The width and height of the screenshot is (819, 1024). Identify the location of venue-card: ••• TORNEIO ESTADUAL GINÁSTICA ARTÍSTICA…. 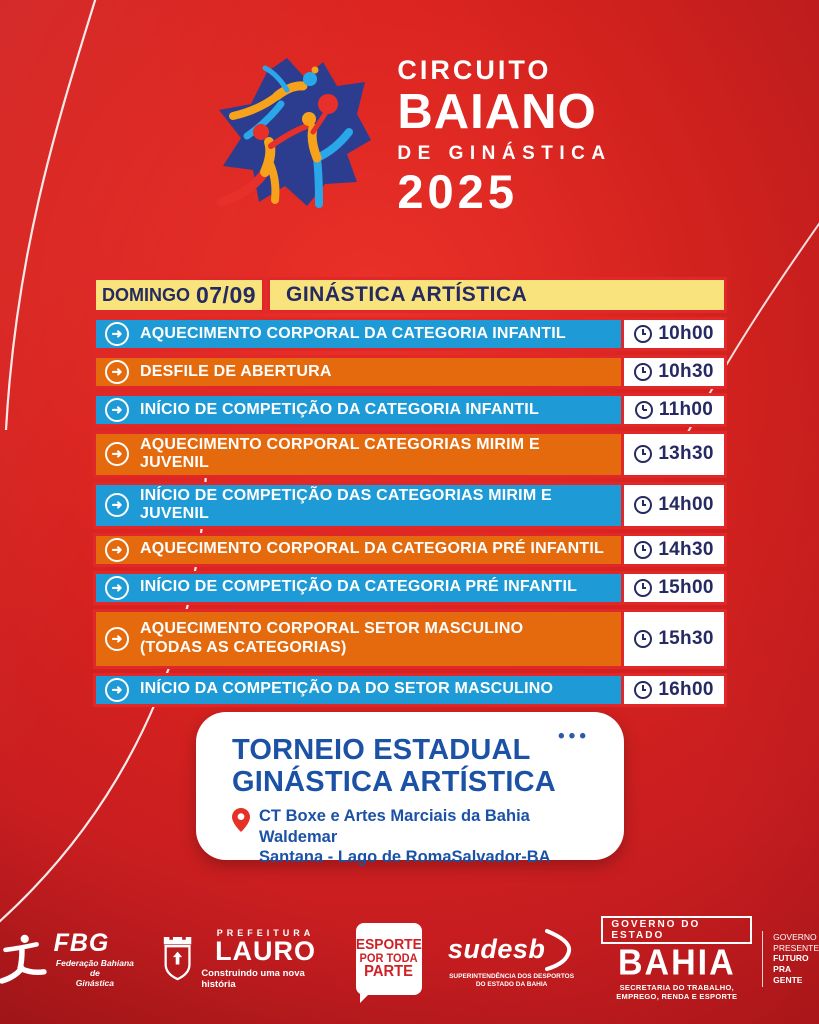
(410, 789).